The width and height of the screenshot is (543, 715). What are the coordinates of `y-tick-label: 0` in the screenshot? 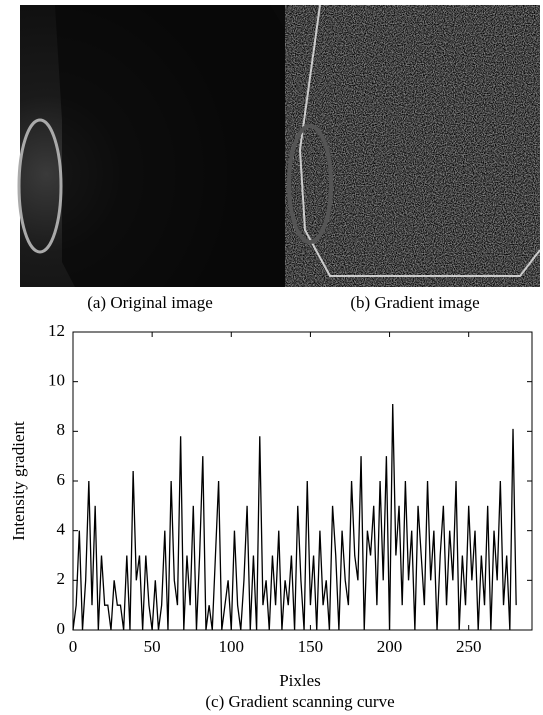 It's located at (61, 628).